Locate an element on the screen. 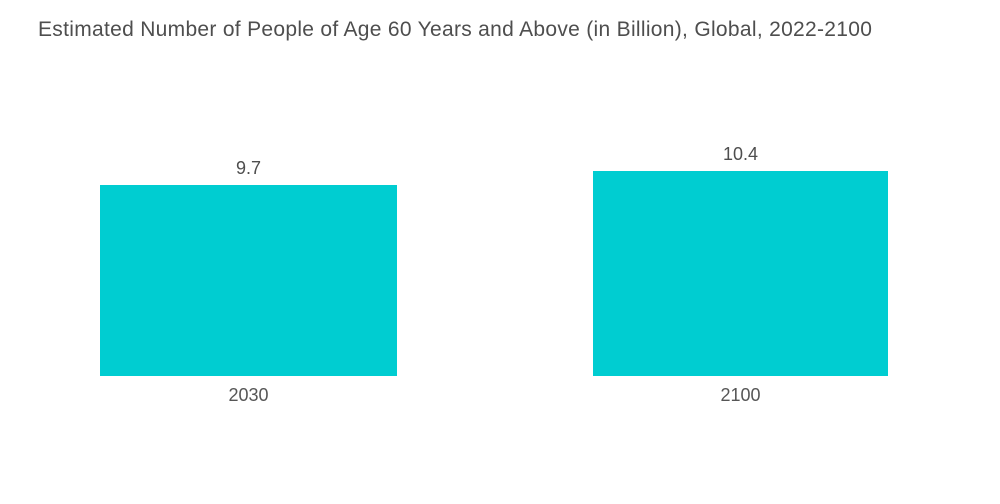  value-label-2030: 9.7 is located at coordinates (248, 168).